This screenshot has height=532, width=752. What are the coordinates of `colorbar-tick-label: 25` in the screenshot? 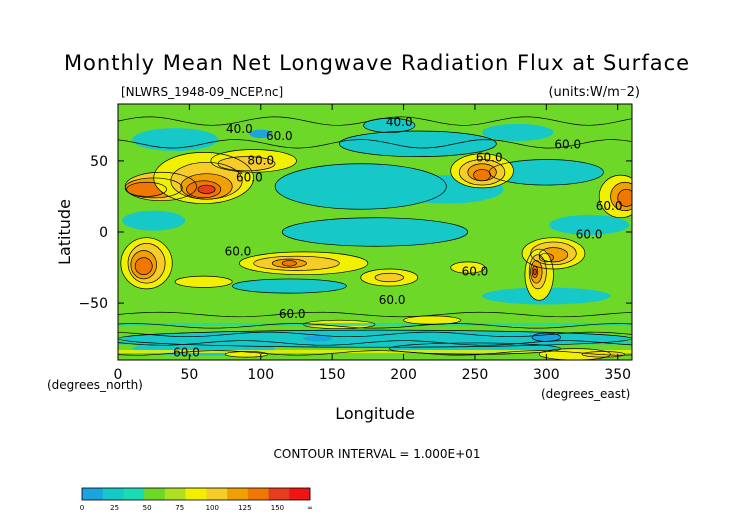 It's located at (114, 508).